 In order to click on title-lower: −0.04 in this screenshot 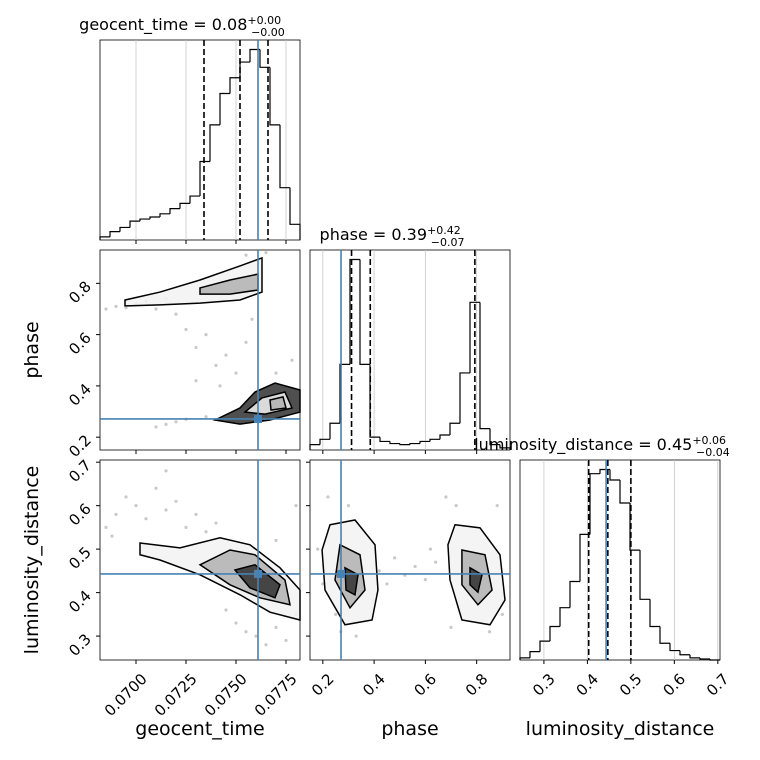, I will do `click(713, 452)`.